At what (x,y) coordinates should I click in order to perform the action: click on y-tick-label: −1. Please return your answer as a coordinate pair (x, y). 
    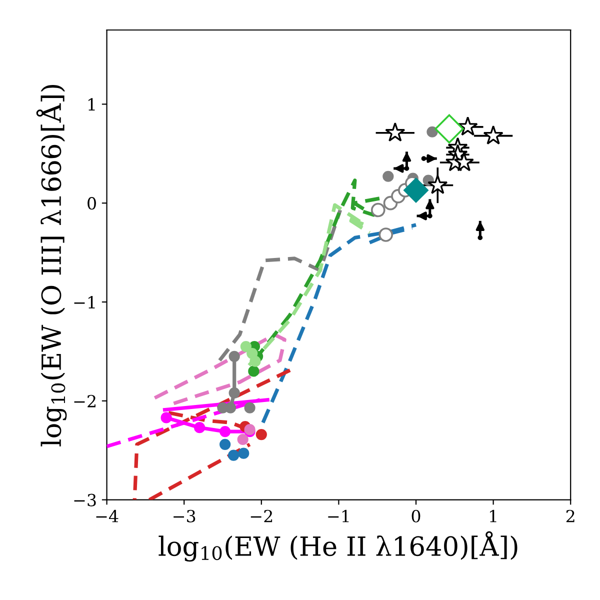
    Looking at the image, I should click on (84, 302).